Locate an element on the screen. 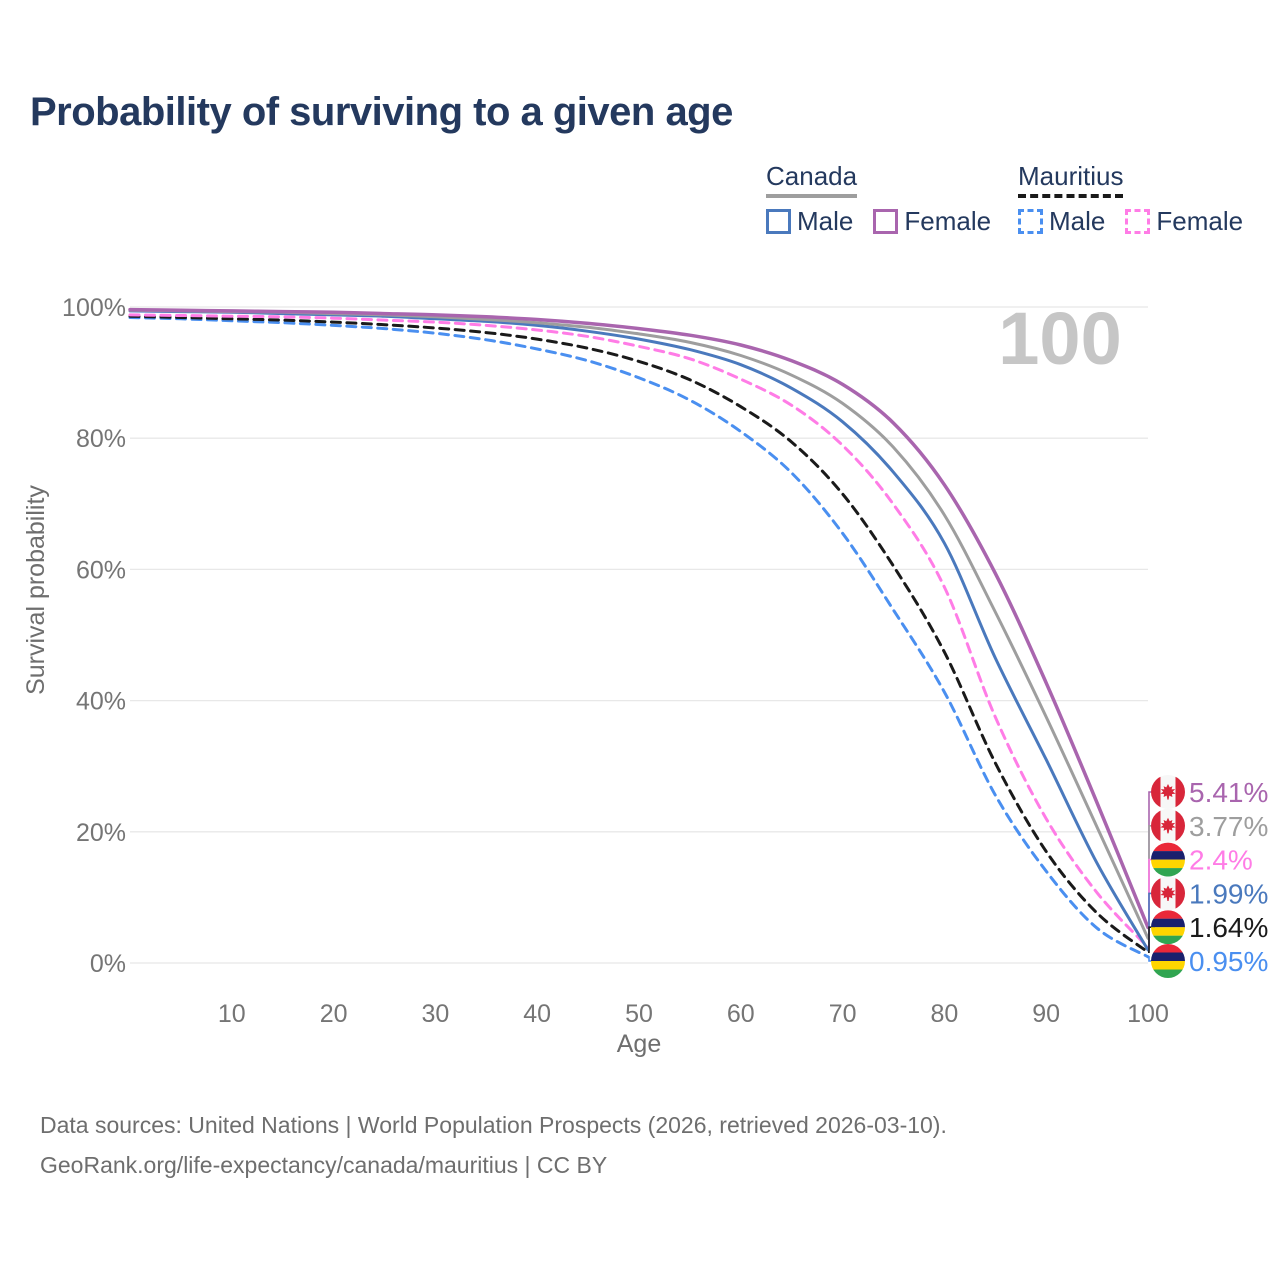 This screenshot has width=1280, height=1280. y-axis-title: Survival probability is located at coordinates (36, 590).